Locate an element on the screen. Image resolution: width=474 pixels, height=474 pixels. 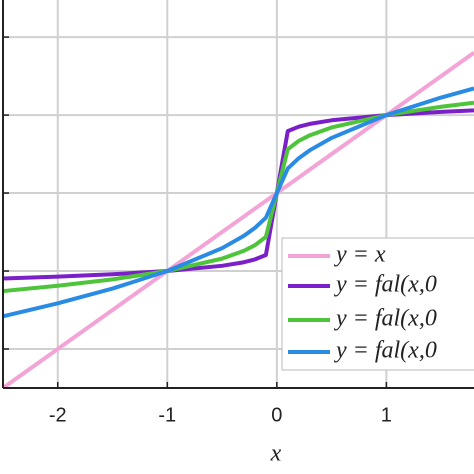
legend-box is located at coordinates (377, 304).